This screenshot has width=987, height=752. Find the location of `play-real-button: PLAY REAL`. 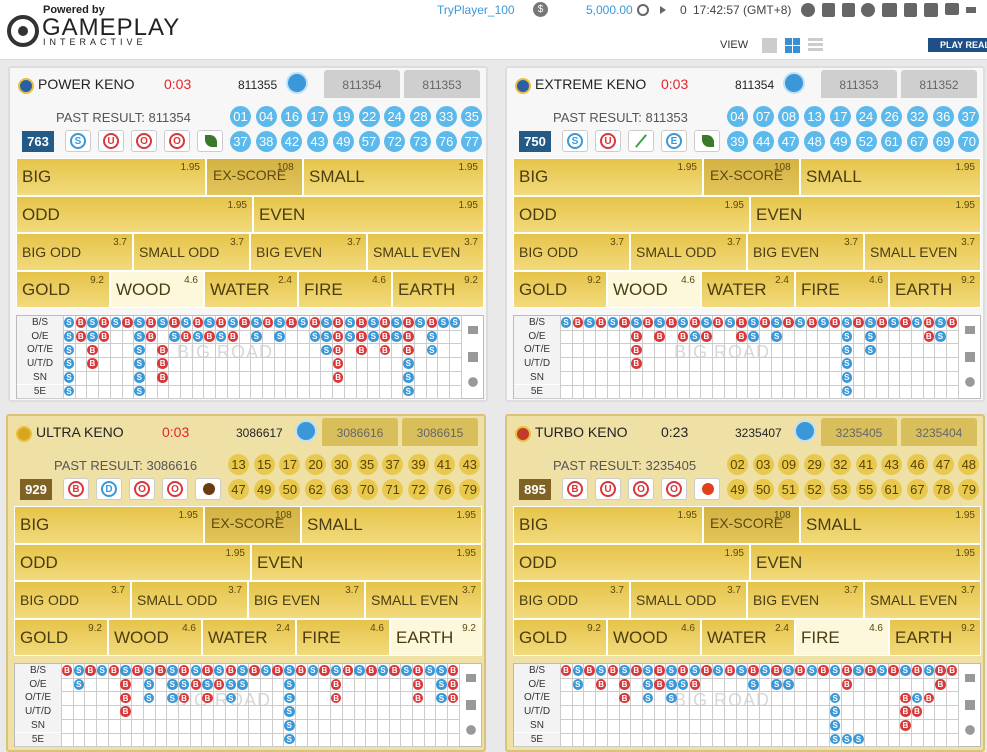

play-real-button: PLAY REAL is located at coordinates (957, 45).